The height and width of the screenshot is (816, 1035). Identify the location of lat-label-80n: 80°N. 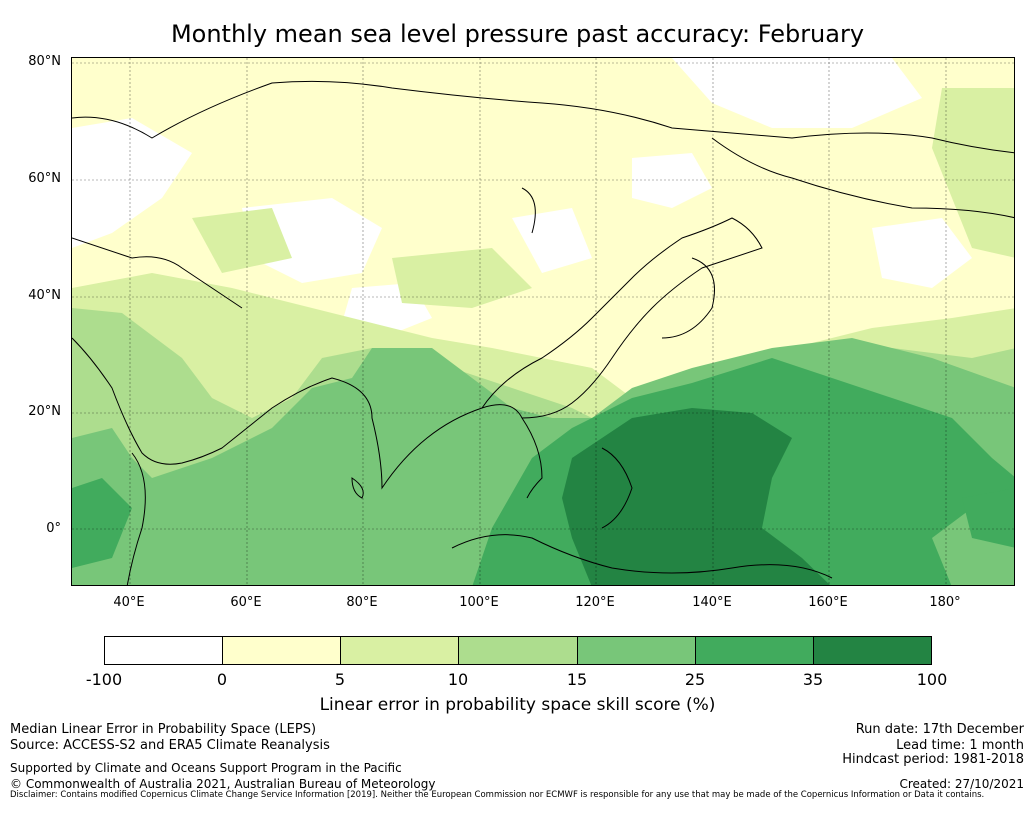
(44, 61).